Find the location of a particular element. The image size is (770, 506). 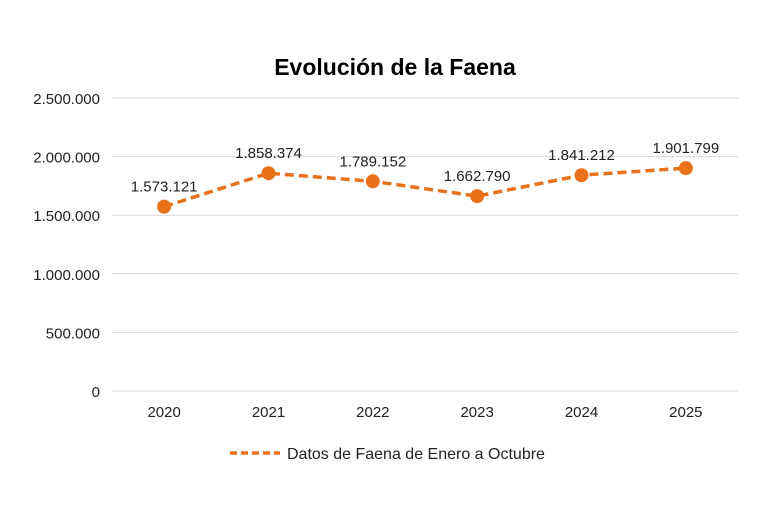

data-label: 1.662.790 is located at coordinates (477, 176).